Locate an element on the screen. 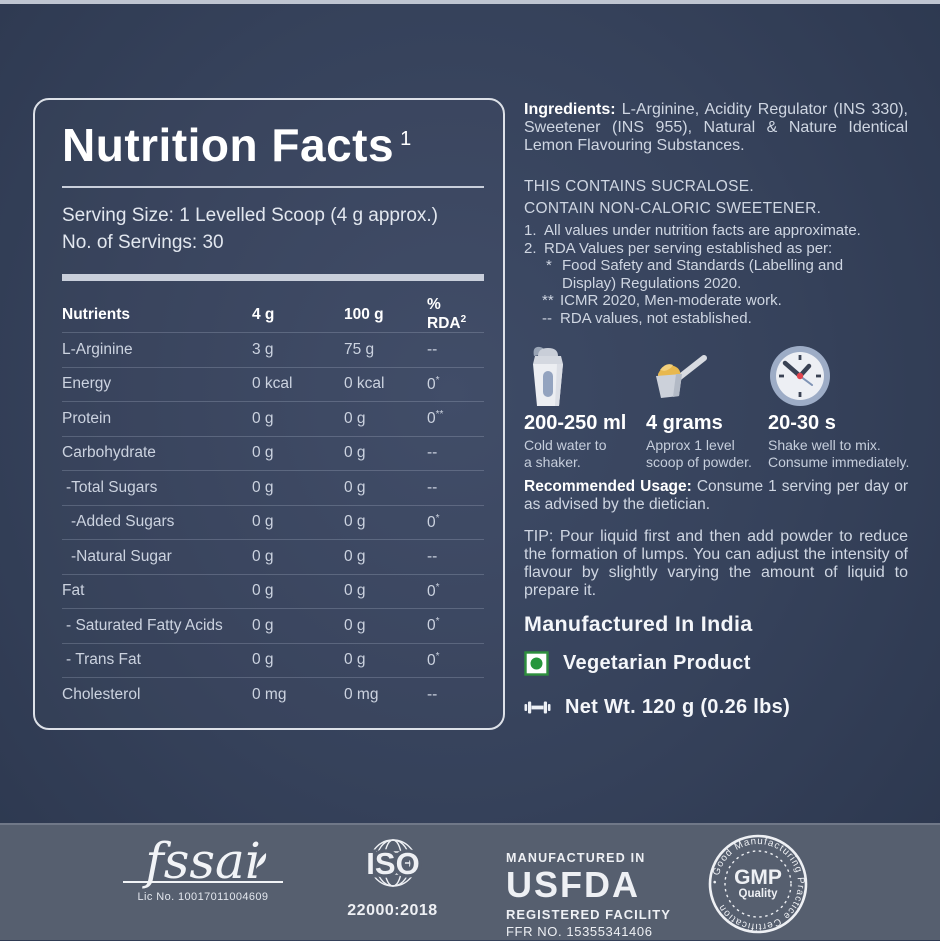  water-amount: 200-250 ml is located at coordinates (575, 423).